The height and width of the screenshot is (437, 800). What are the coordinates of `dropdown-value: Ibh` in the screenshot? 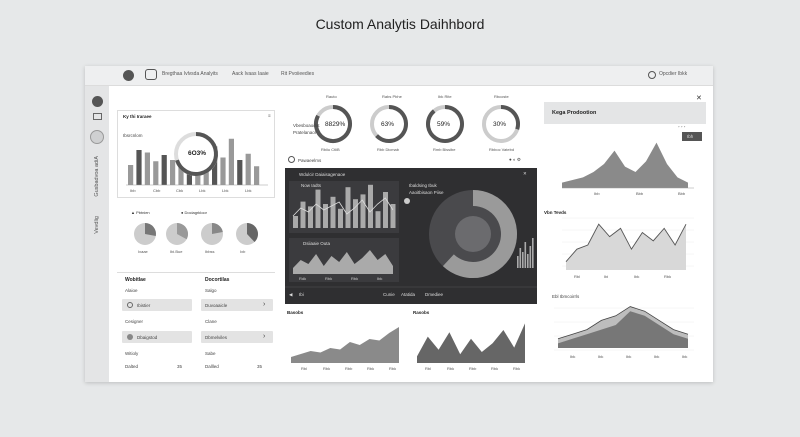 It's located at (690, 136).